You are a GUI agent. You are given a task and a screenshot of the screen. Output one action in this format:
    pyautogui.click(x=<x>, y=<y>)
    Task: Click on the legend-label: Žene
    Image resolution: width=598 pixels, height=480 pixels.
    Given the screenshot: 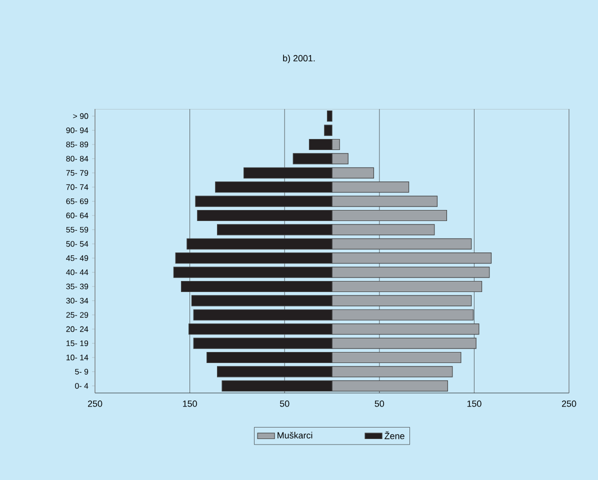 What is the action you would take?
    pyautogui.click(x=394, y=435)
    